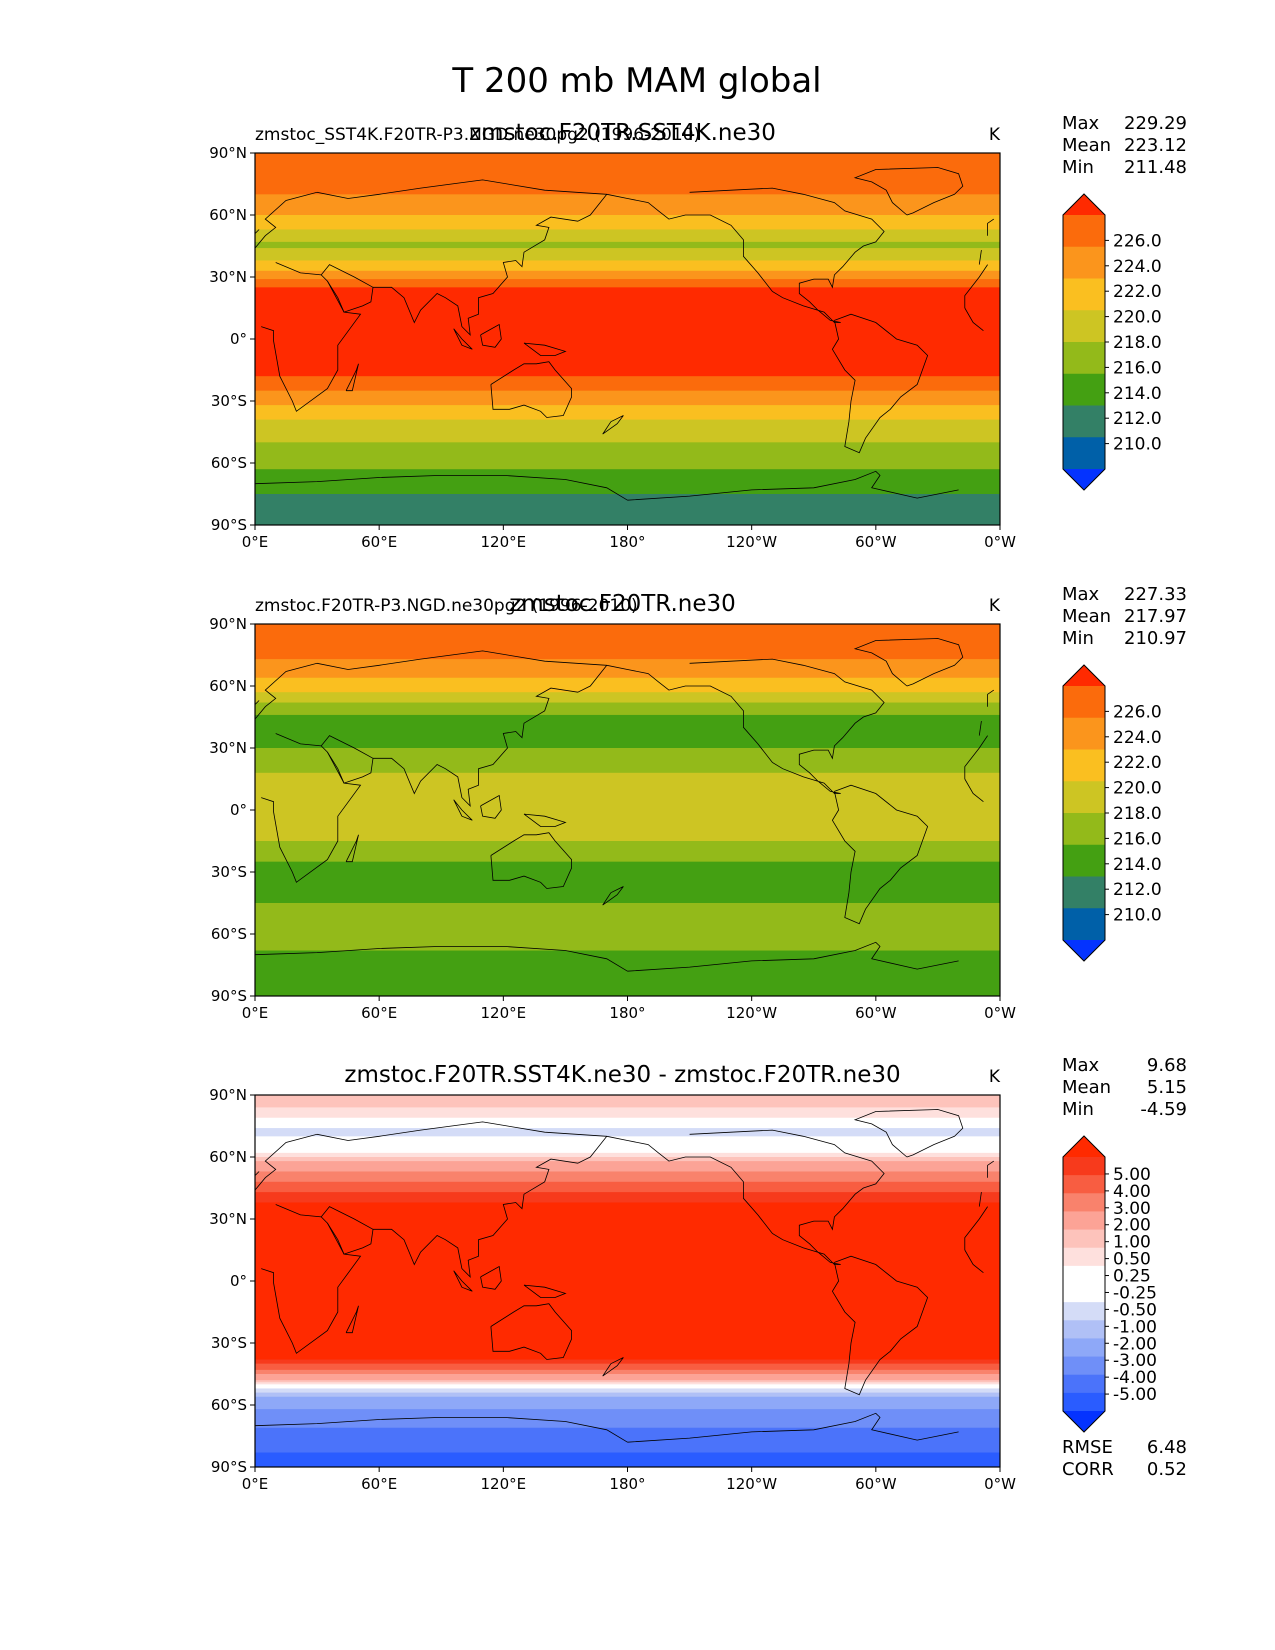 The image size is (1275, 1650). I want to click on figure-title: T 200 mb MAM global, so click(636, 81).